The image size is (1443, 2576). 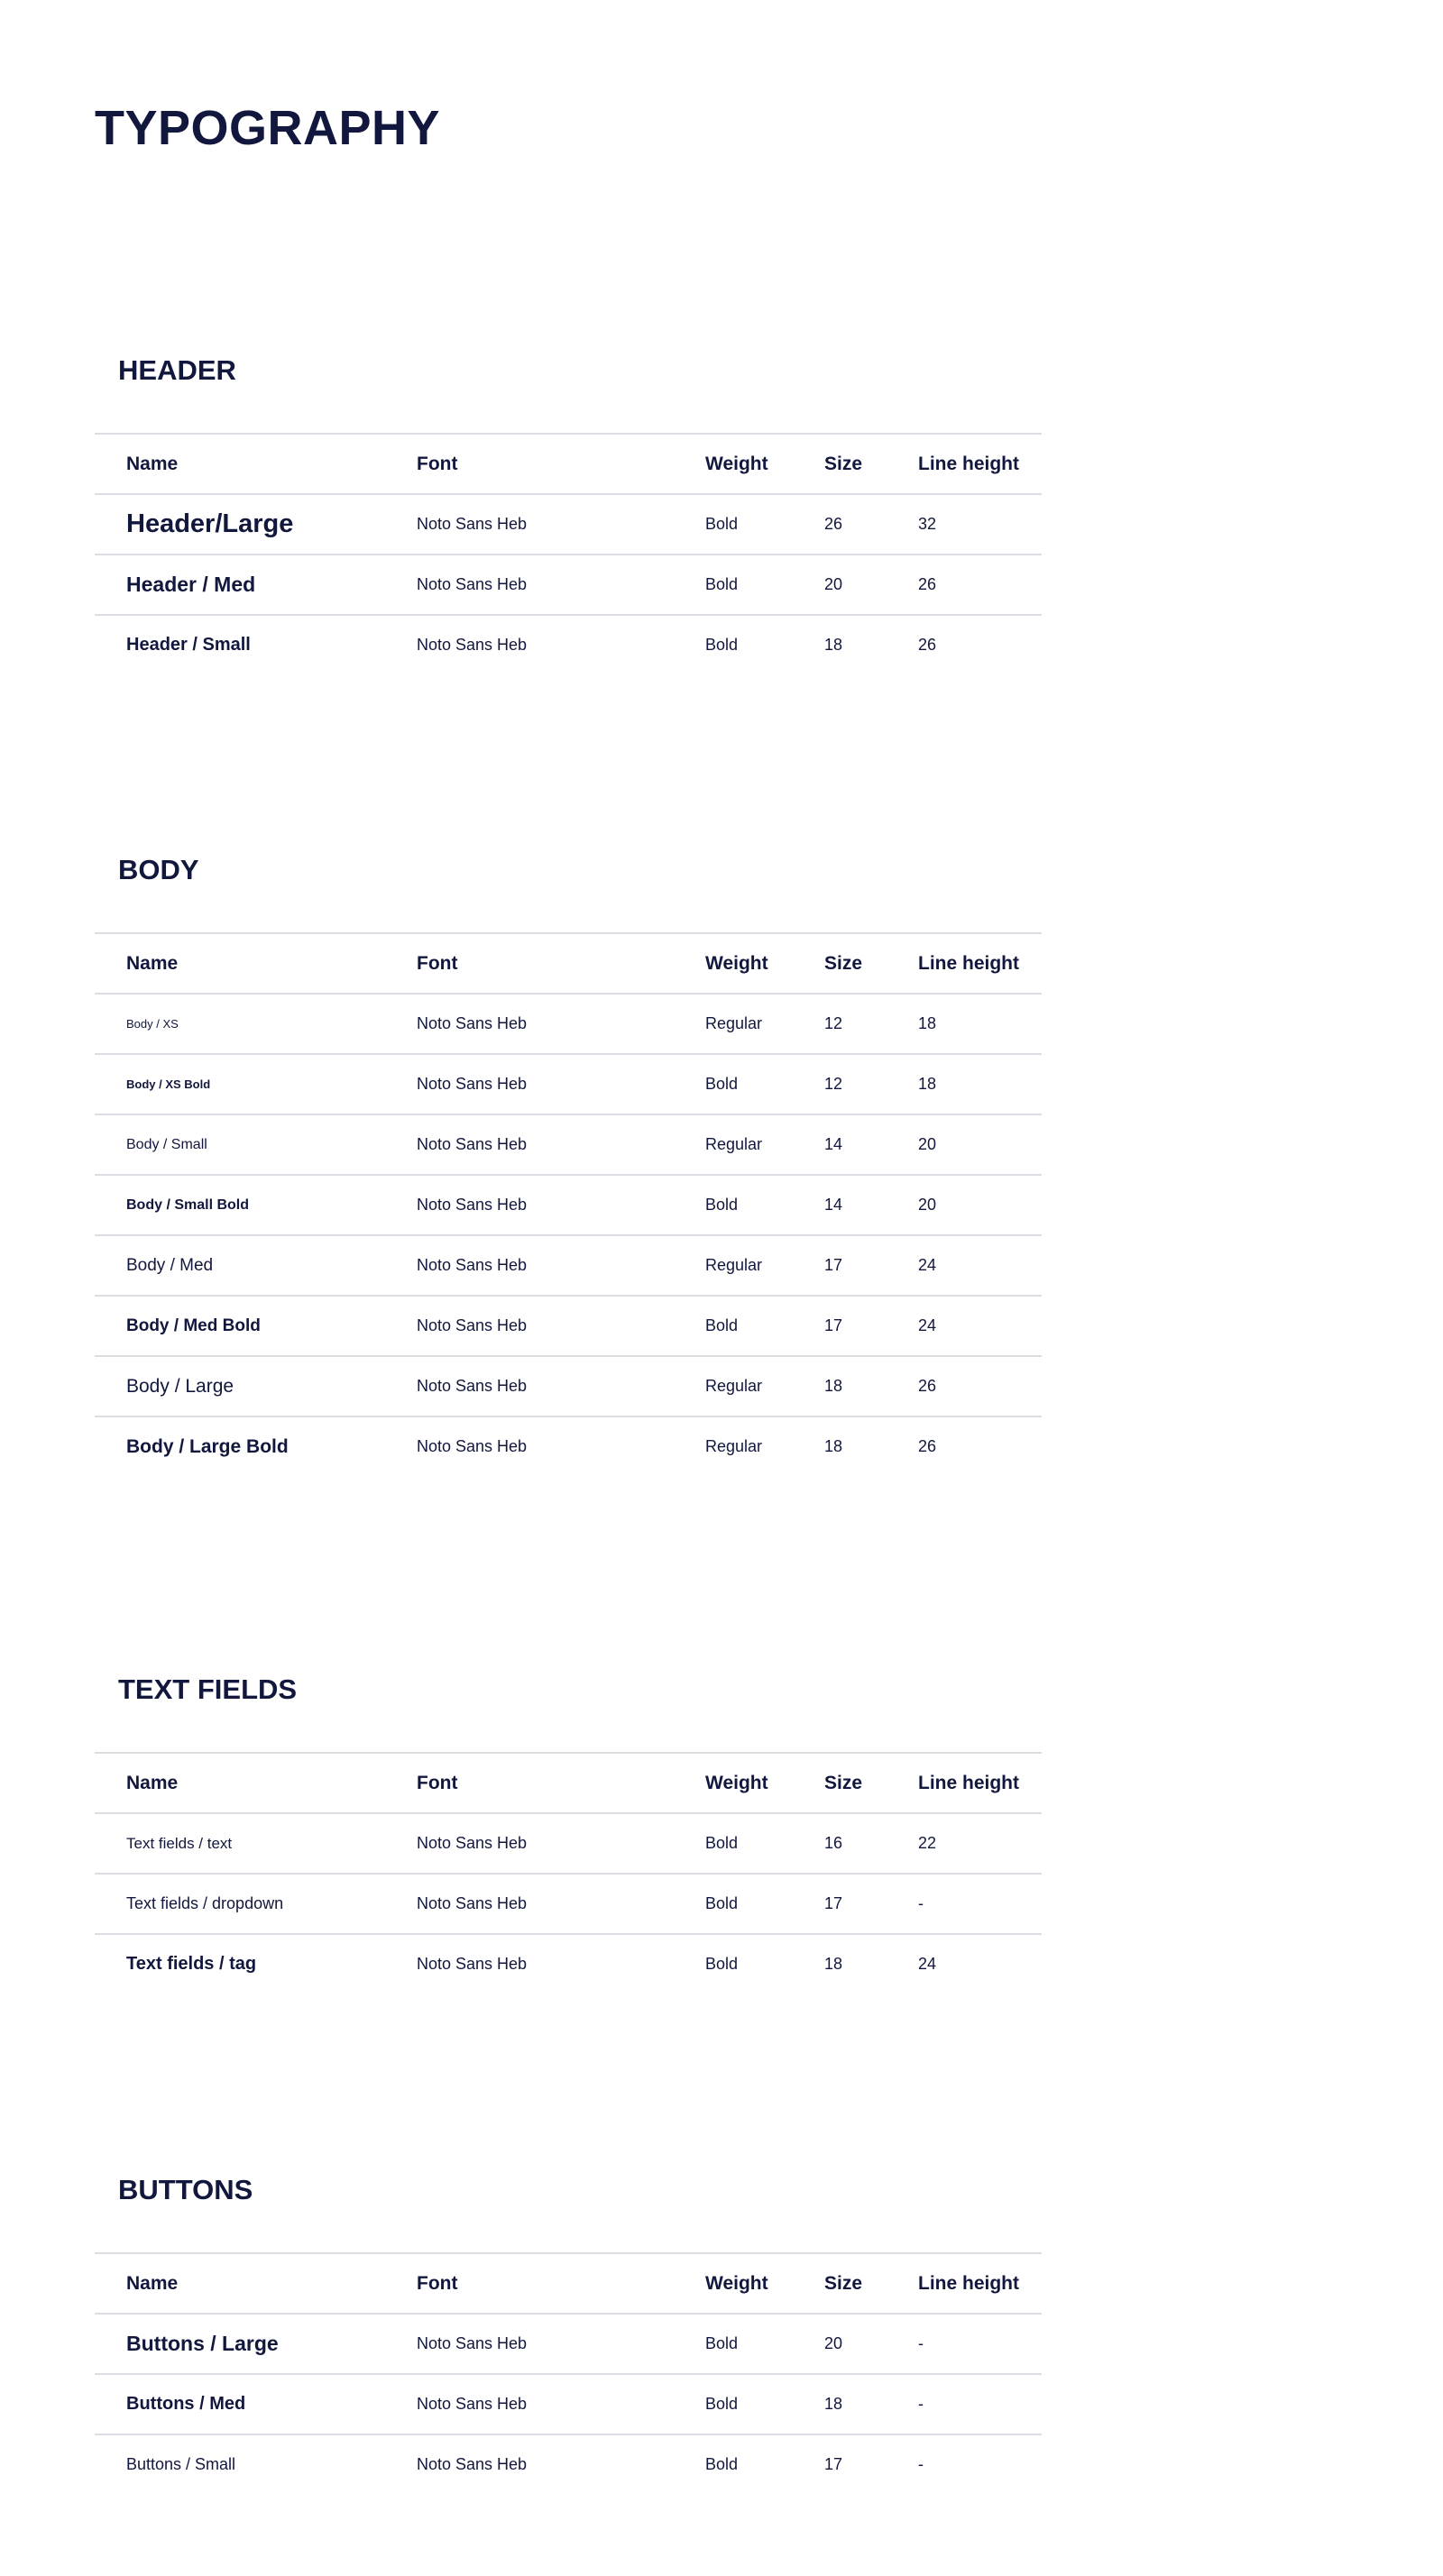 What do you see at coordinates (179, 1843) in the screenshot?
I see `style-name-sample: Text fields / text` at bounding box center [179, 1843].